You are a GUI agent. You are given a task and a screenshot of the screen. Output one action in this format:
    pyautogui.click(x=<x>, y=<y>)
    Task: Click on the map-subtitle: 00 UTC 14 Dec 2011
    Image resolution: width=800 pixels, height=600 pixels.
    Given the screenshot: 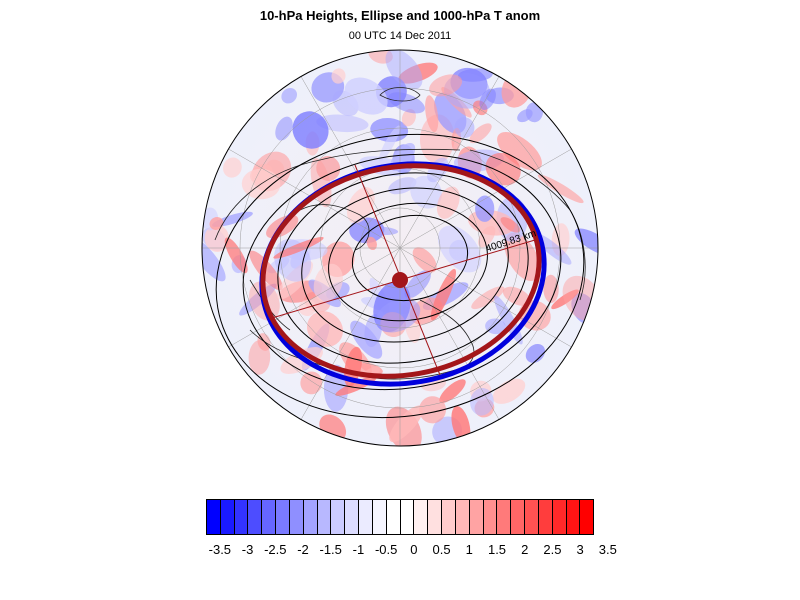 What is the action you would take?
    pyautogui.click(x=400, y=36)
    